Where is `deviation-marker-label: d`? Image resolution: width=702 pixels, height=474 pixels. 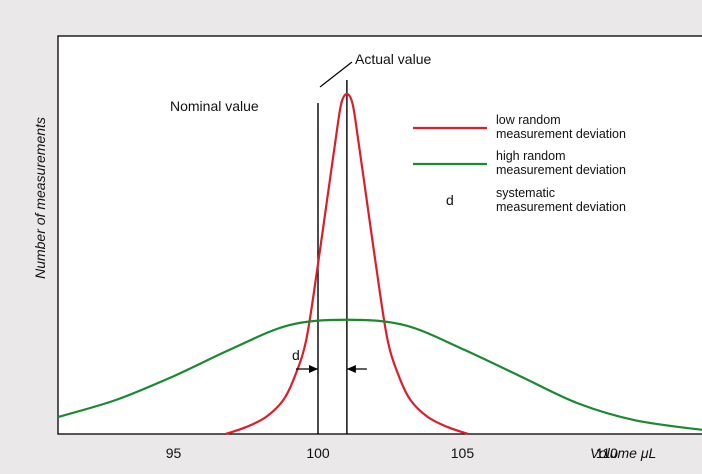 deviation-marker-label: d is located at coordinates (296, 355).